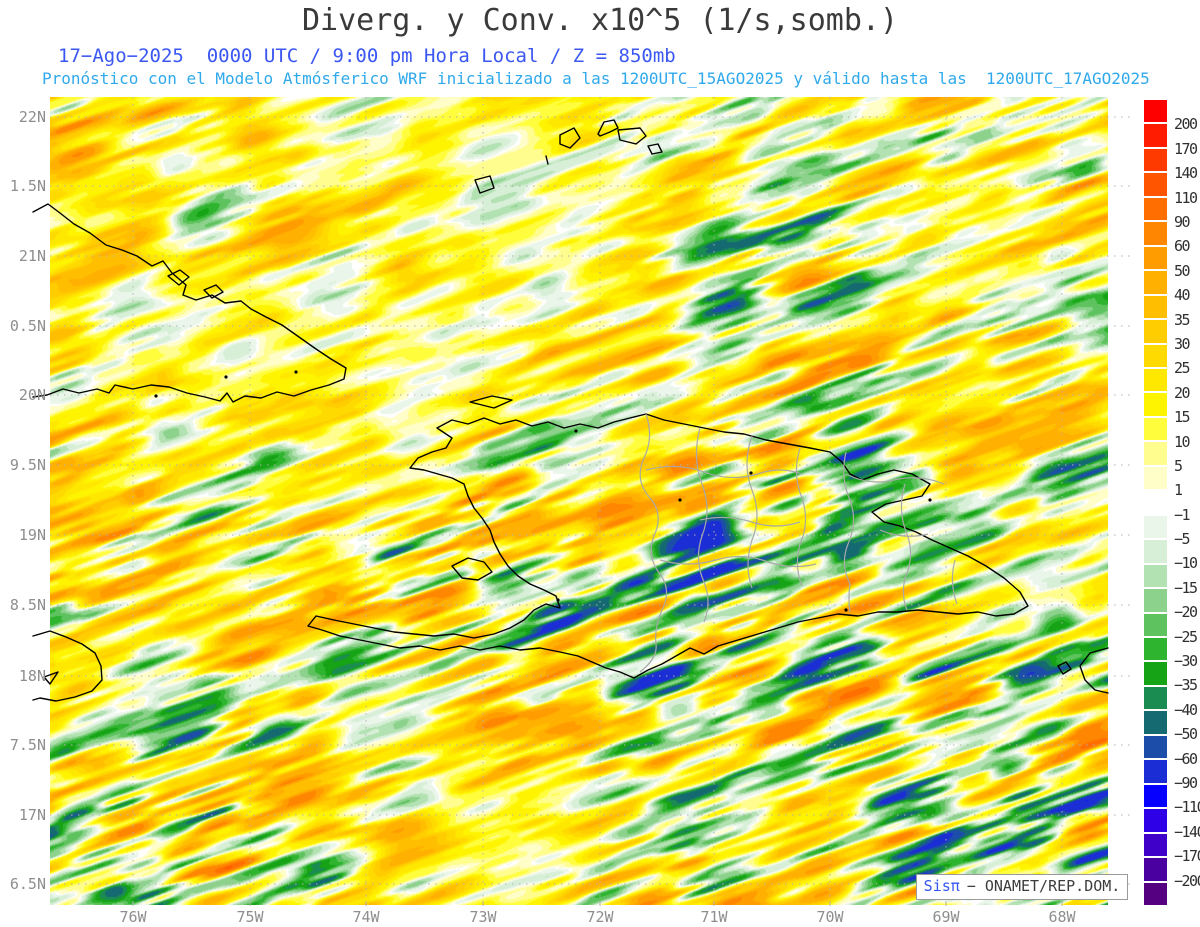 Image resolution: width=1200 pixels, height=927 pixels. I want to click on colorbar-tick-label: −20, so click(1186, 612).